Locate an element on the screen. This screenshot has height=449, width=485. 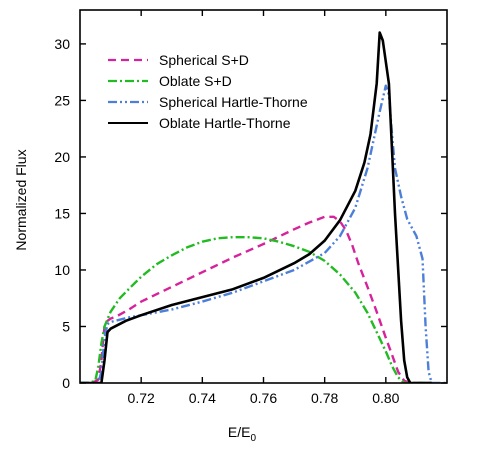
y-tick-label: 25 is located at coordinates (62, 100).